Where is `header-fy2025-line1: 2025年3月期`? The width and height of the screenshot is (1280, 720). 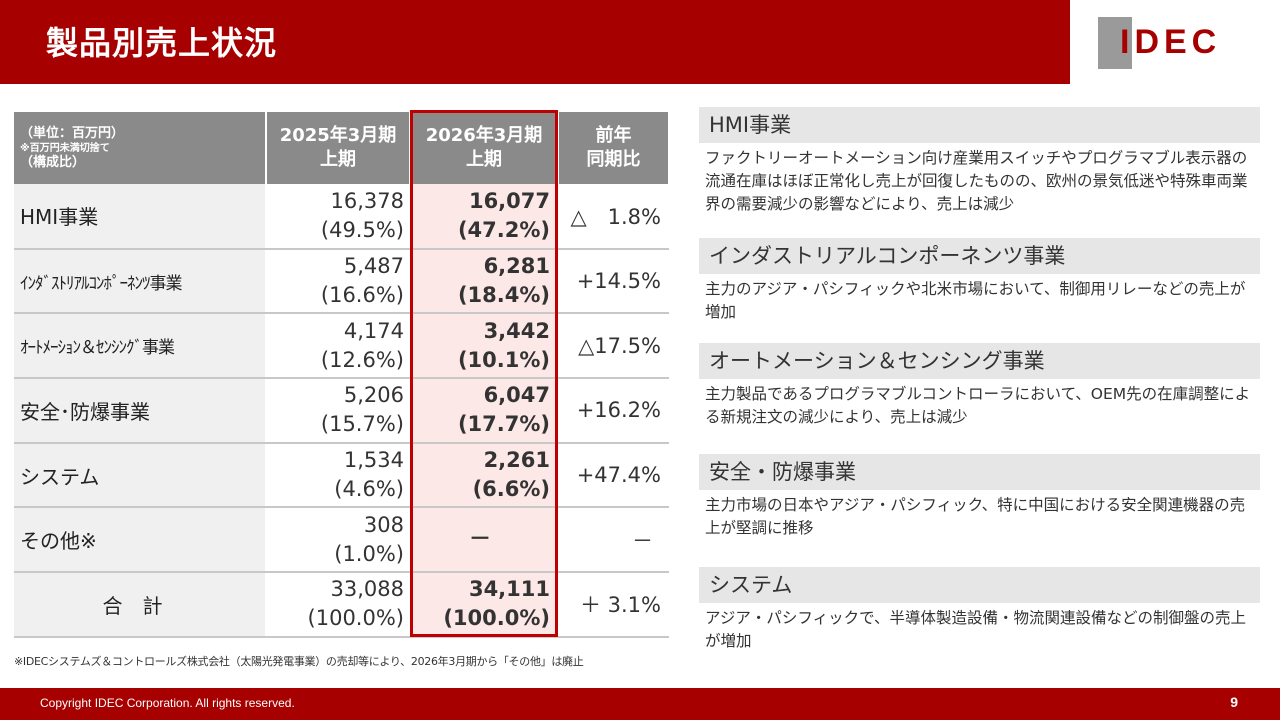
header-fy2025-line1: 2025年3月期 is located at coordinates (338, 135).